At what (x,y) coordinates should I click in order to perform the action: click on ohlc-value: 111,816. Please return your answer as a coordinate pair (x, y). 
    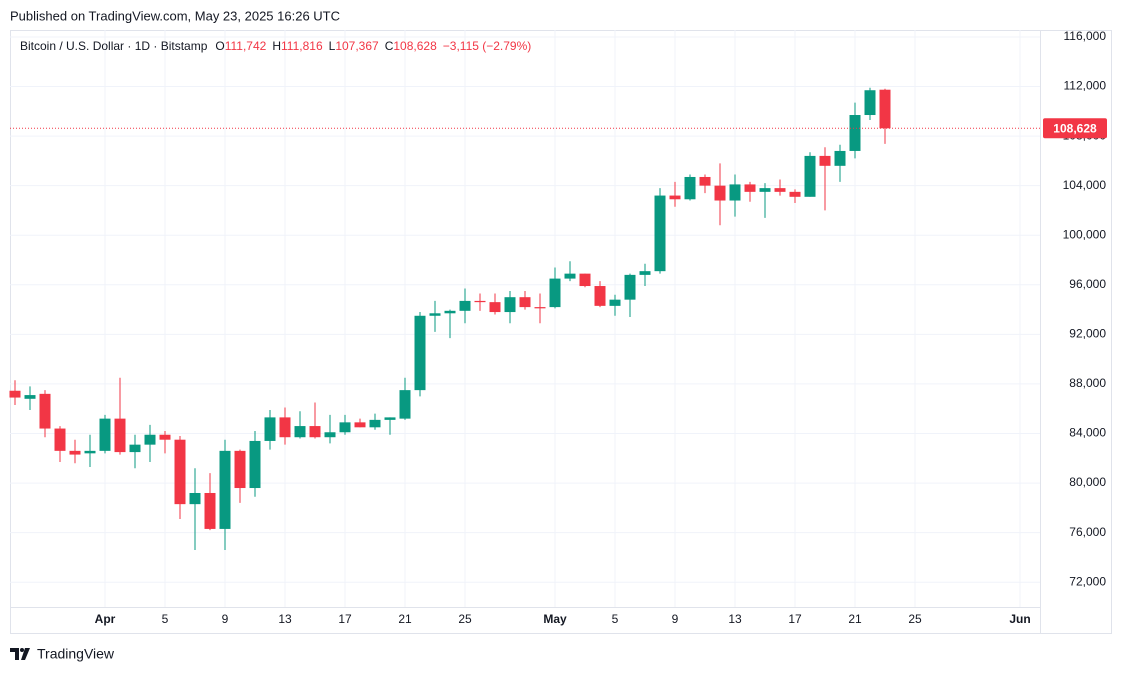
    Looking at the image, I should click on (302, 46).